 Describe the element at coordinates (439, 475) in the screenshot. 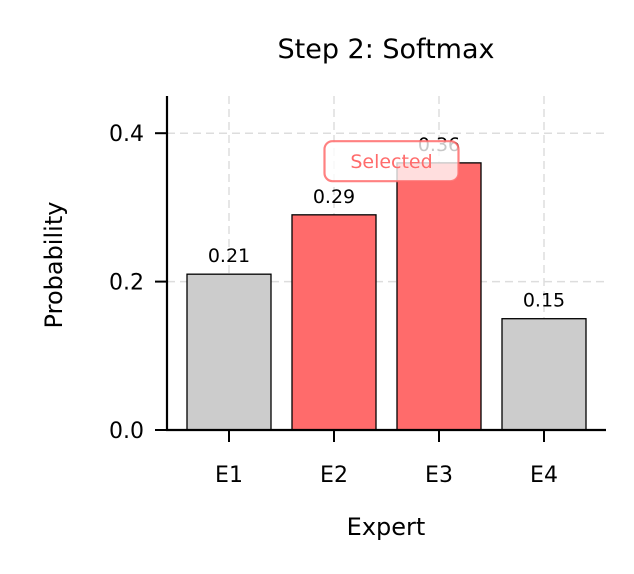

I see `x-tick-label: E3` at that location.